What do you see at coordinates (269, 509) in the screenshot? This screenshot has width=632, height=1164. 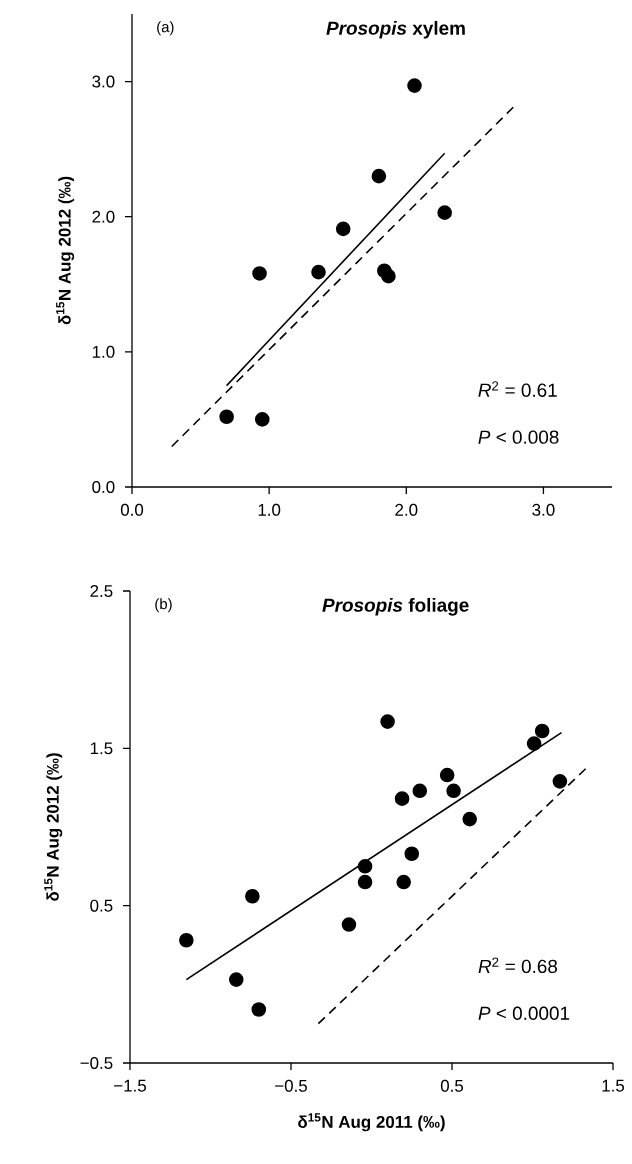 I see `x-tick-label: 1.0` at bounding box center [269, 509].